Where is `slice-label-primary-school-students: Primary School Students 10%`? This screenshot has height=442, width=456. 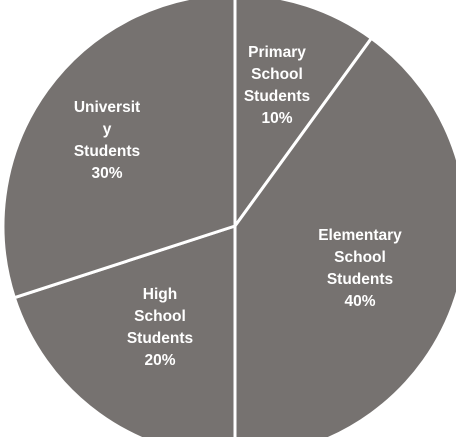 slice-label-primary-school-students: Primary School Students 10% is located at coordinates (277, 85).